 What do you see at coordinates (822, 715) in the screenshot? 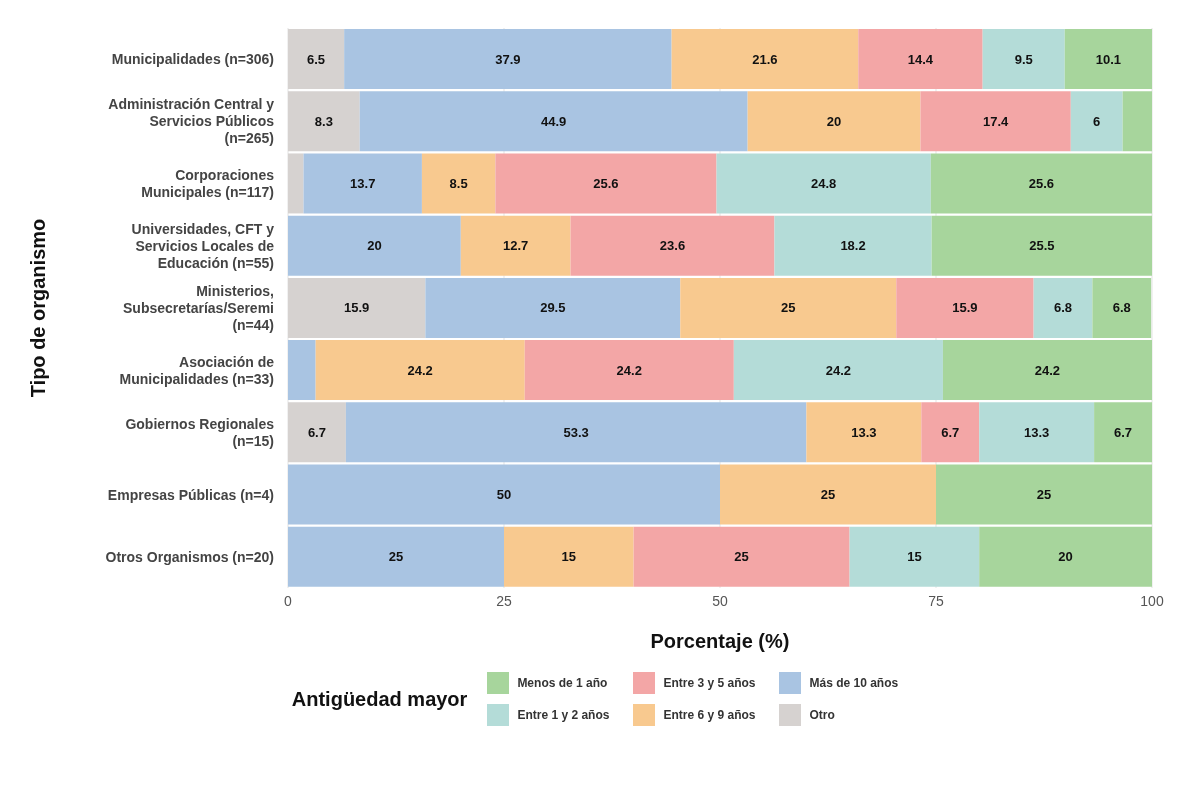
I see `legend-label: Otro` at bounding box center [822, 715].